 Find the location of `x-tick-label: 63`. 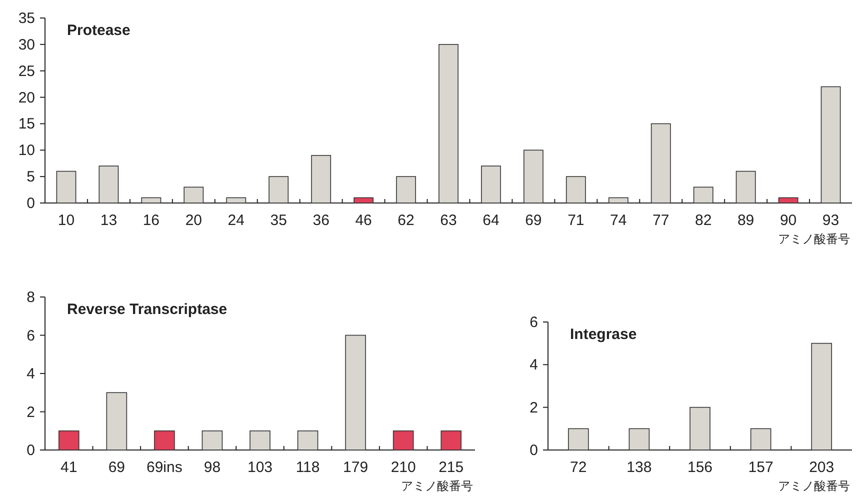

x-tick-label: 63 is located at coordinates (448, 220).